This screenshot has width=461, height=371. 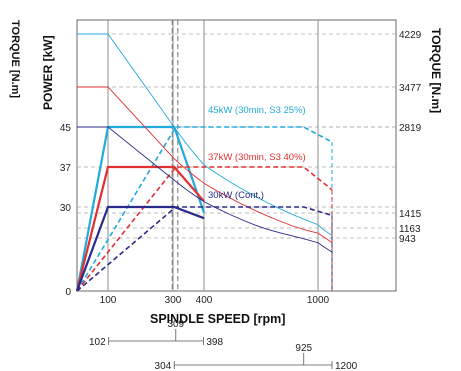 What do you see at coordinates (48, 72) in the screenshot?
I see `y-left-axis-title: POWER [kW]` at bounding box center [48, 72].